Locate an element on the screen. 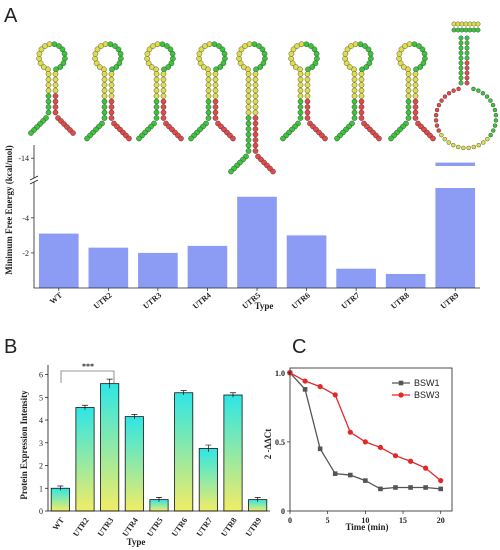 This screenshot has width=500, height=550. expression-y-tick-label: 4 is located at coordinates (41, 420).